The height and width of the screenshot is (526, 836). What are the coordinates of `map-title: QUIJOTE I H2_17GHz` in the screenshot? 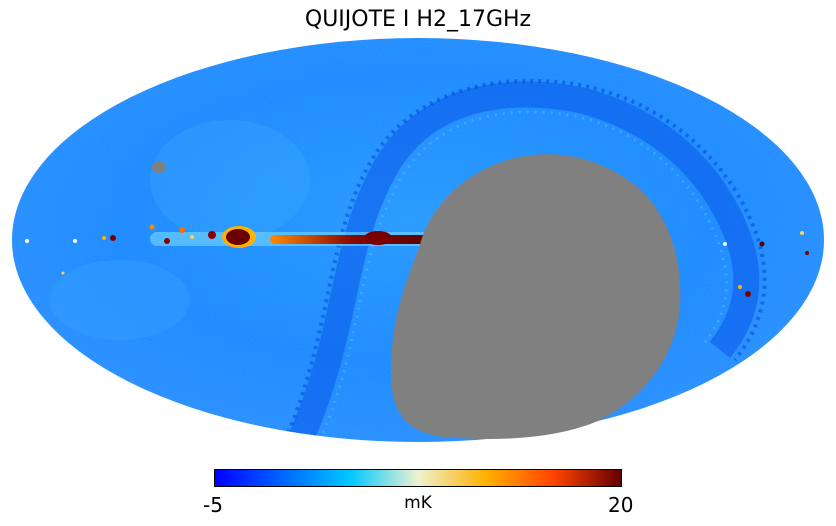 It's located at (418, 19).